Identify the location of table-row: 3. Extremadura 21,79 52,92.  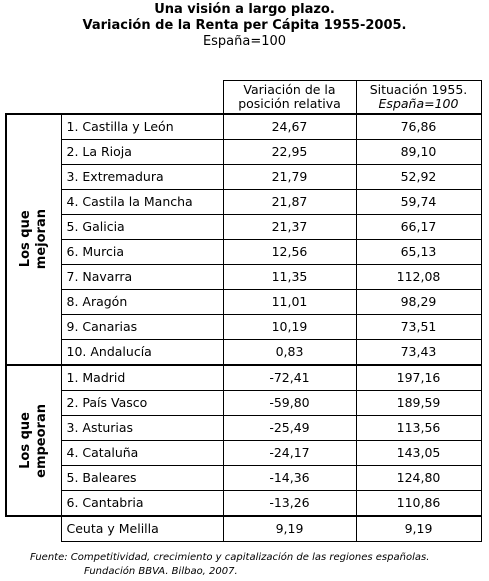
(244, 177).